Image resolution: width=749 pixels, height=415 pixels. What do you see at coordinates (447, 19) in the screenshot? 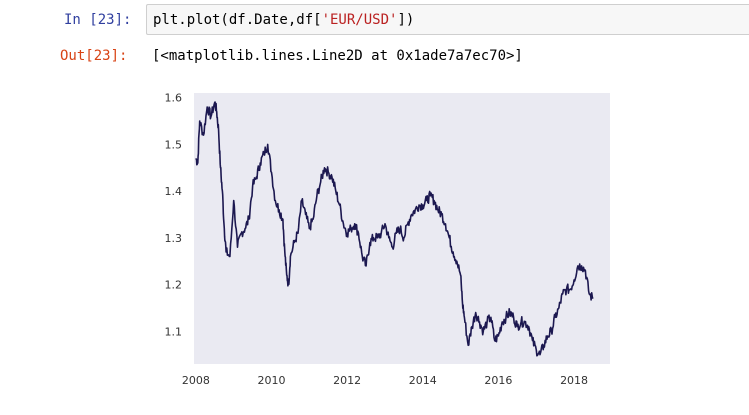
I see `code-cell-input: plt.plot(df.Date,df['EUR/USD'])` at bounding box center [447, 19].